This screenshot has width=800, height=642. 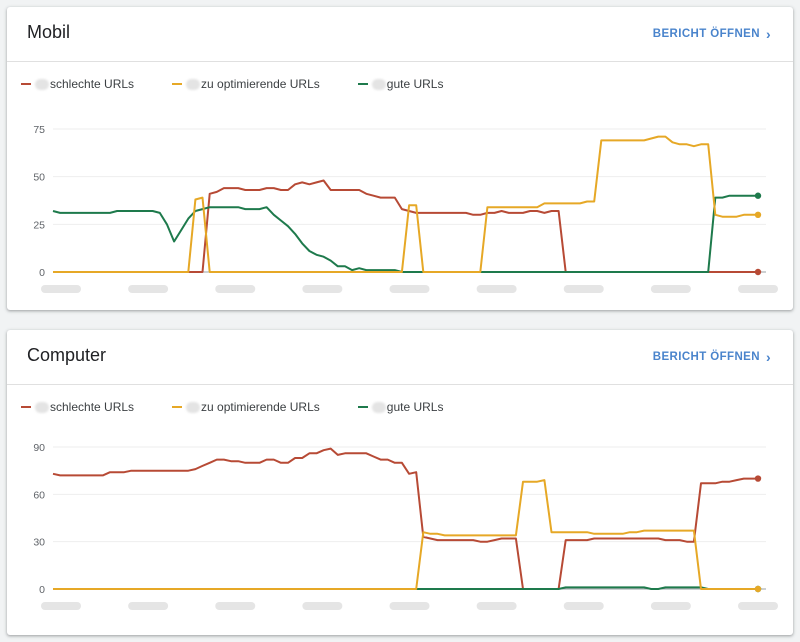 What do you see at coordinates (39, 178) in the screenshot?
I see `y-tick-label: 50` at bounding box center [39, 178].